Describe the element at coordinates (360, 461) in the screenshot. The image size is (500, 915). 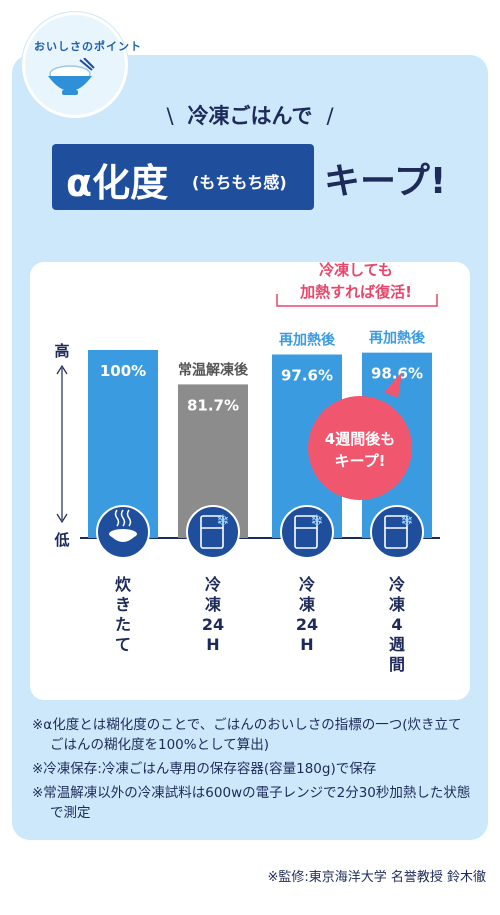
I see `bubble-text-2: キープ!` at that location.